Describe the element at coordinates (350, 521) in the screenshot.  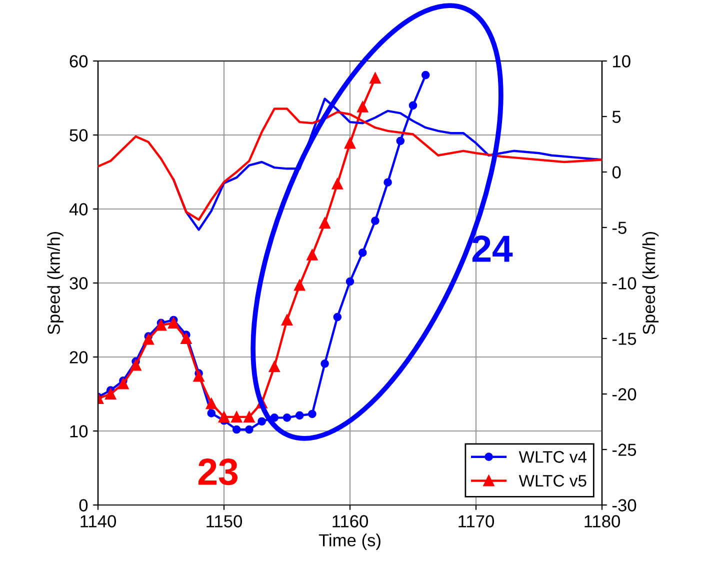
I see `x-tick-label: 1160` at that location.